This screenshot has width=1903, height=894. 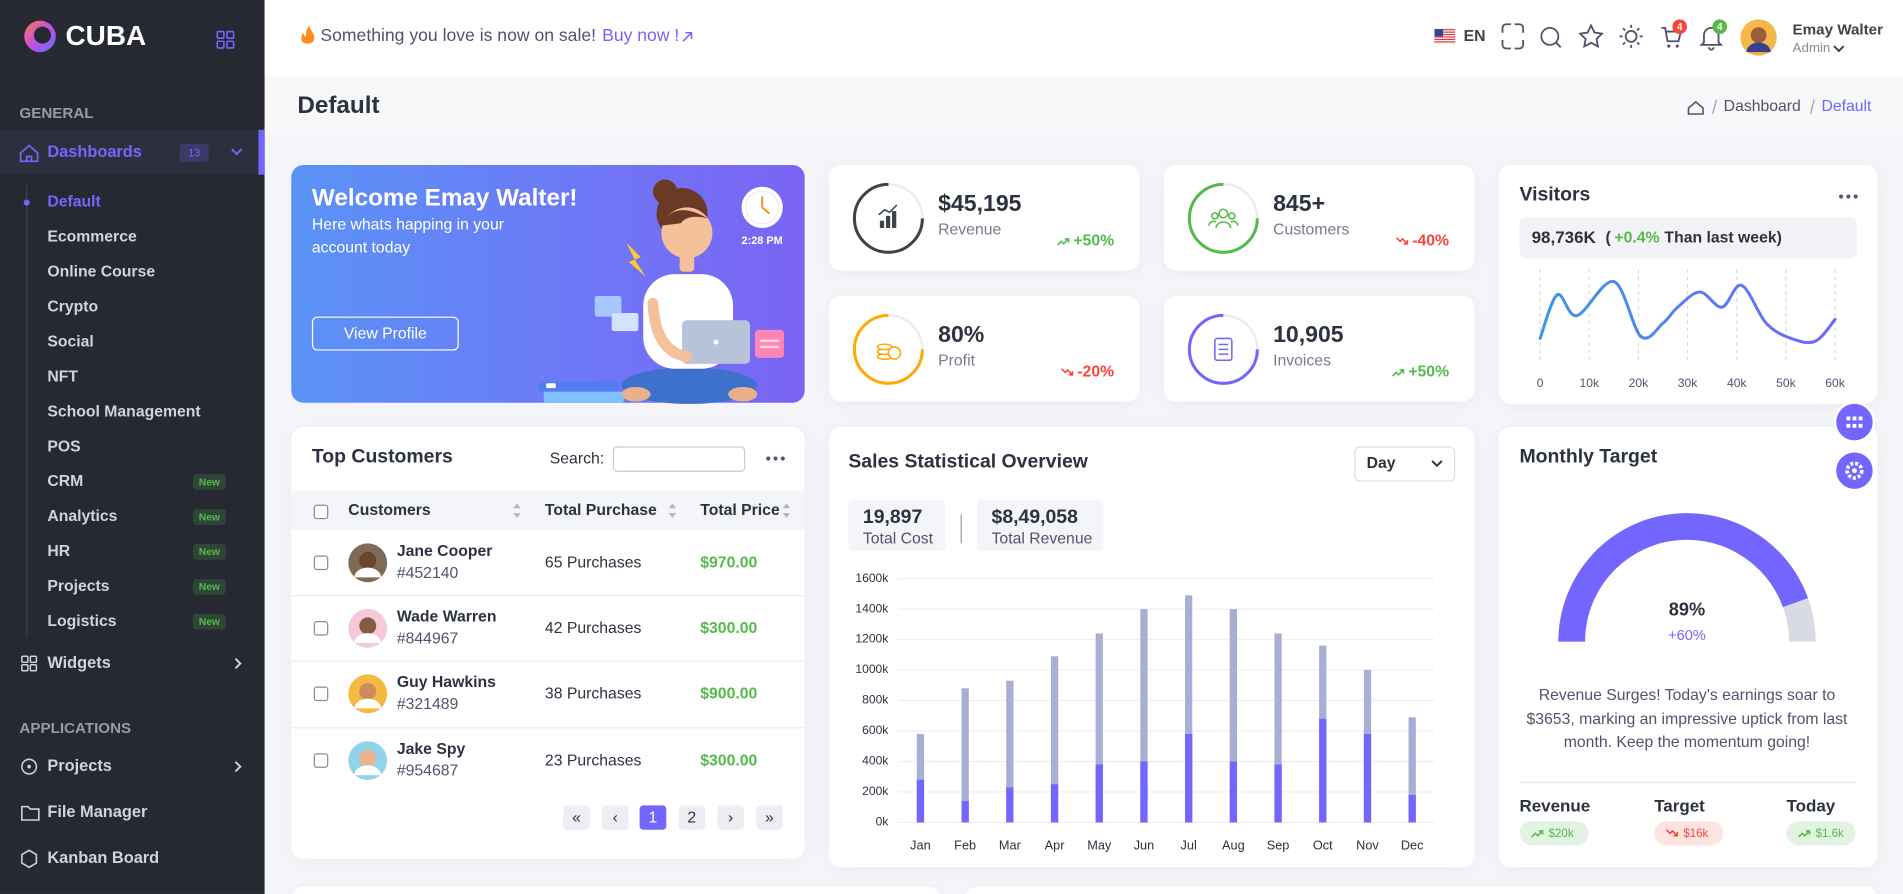 I want to click on float-icon-dot, so click(x=1854, y=425).